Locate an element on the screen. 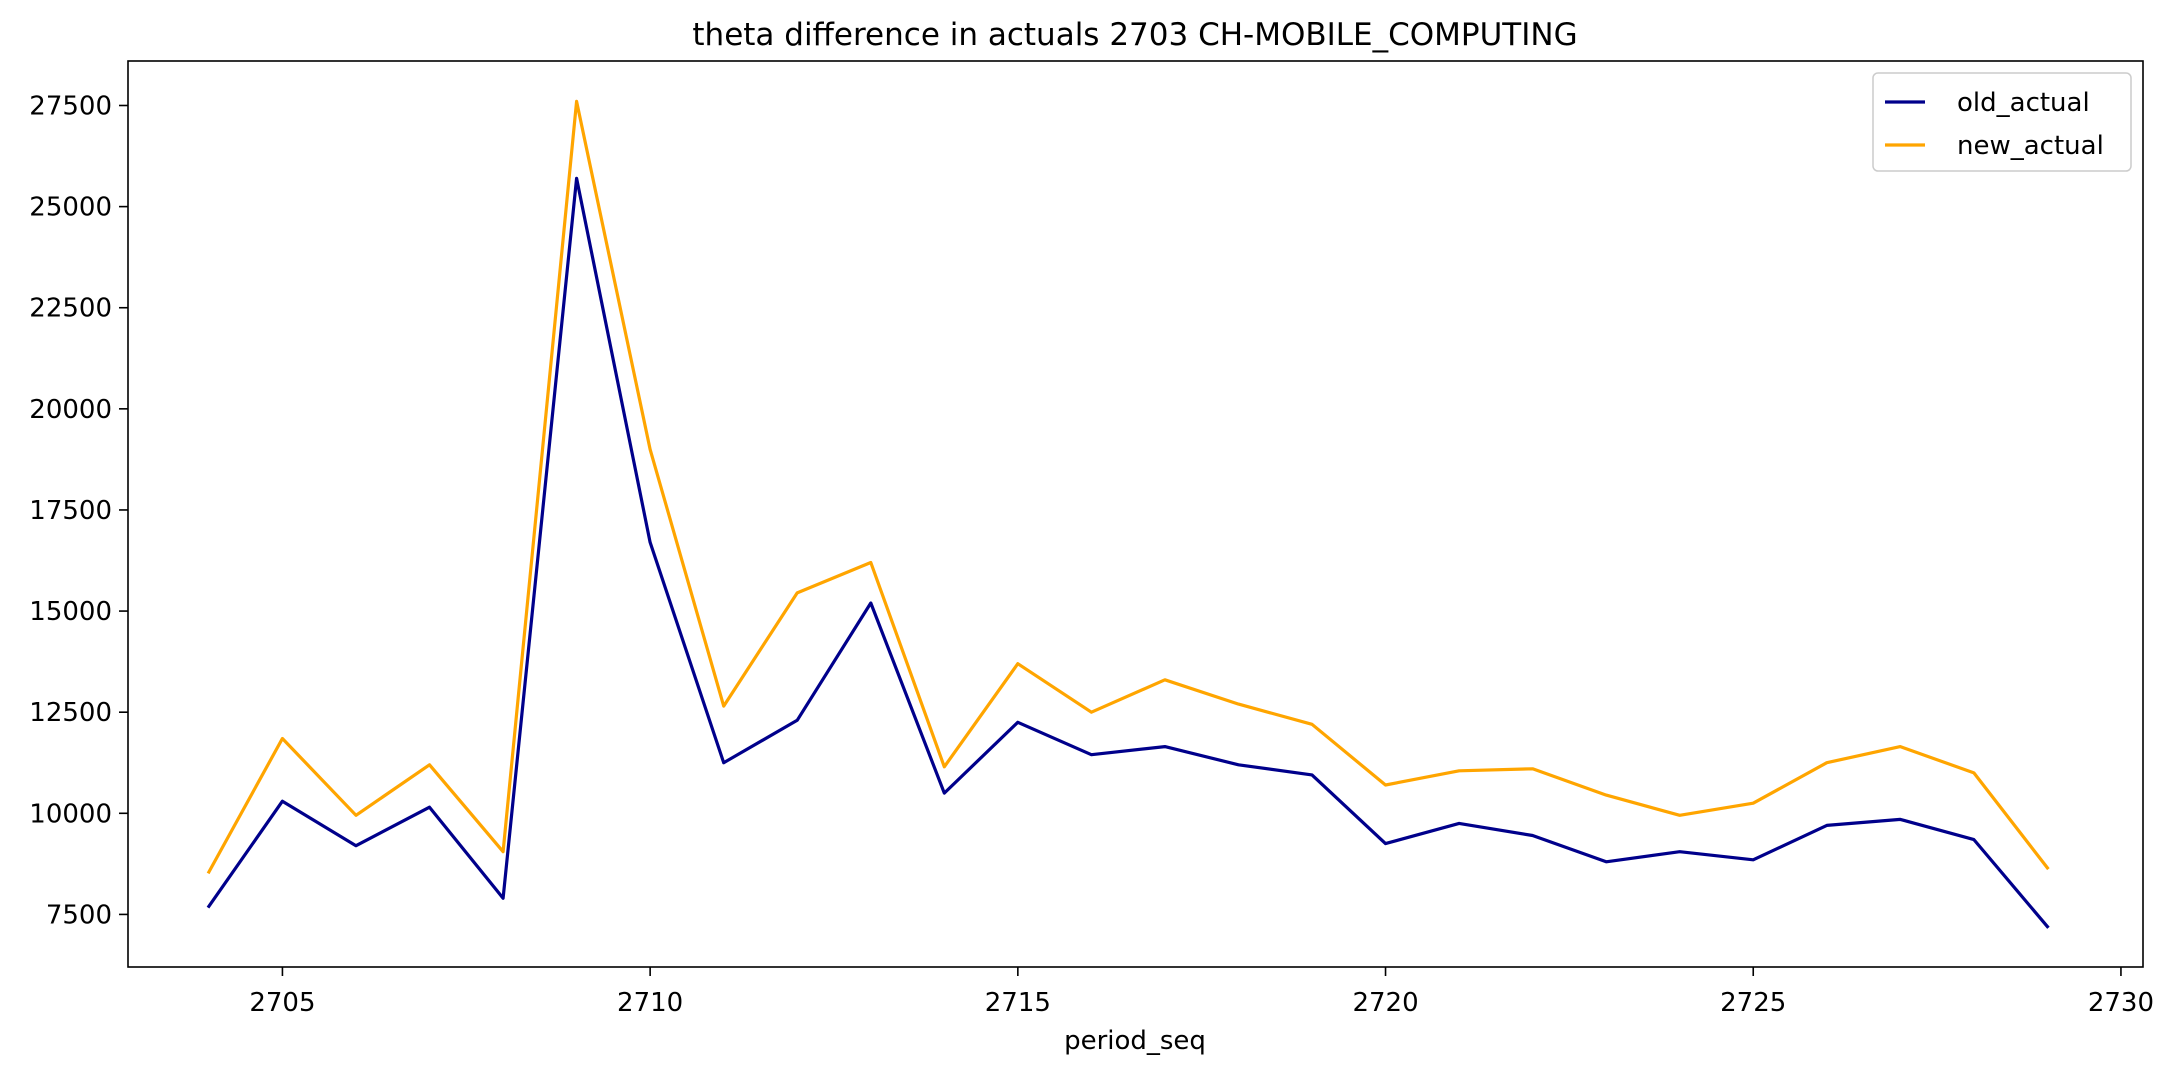 This screenshot has width=2179, height=1076. legend-label: old_actual is located at coordinates (2023, 103).